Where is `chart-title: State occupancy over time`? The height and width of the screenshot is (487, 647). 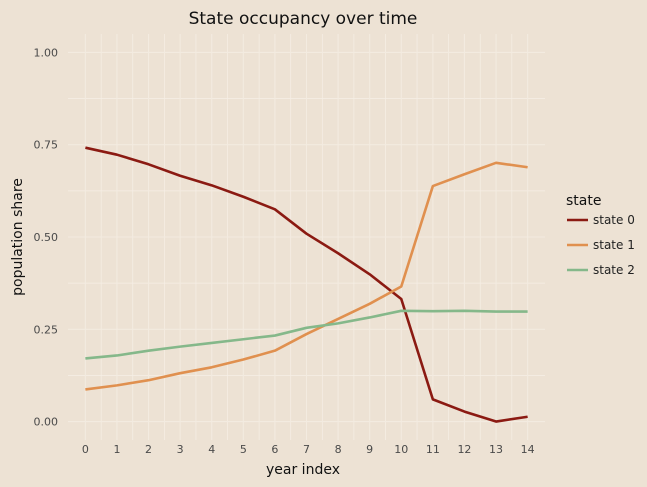
chart-title: State occupancy over time is located at coordinates (303, 19).